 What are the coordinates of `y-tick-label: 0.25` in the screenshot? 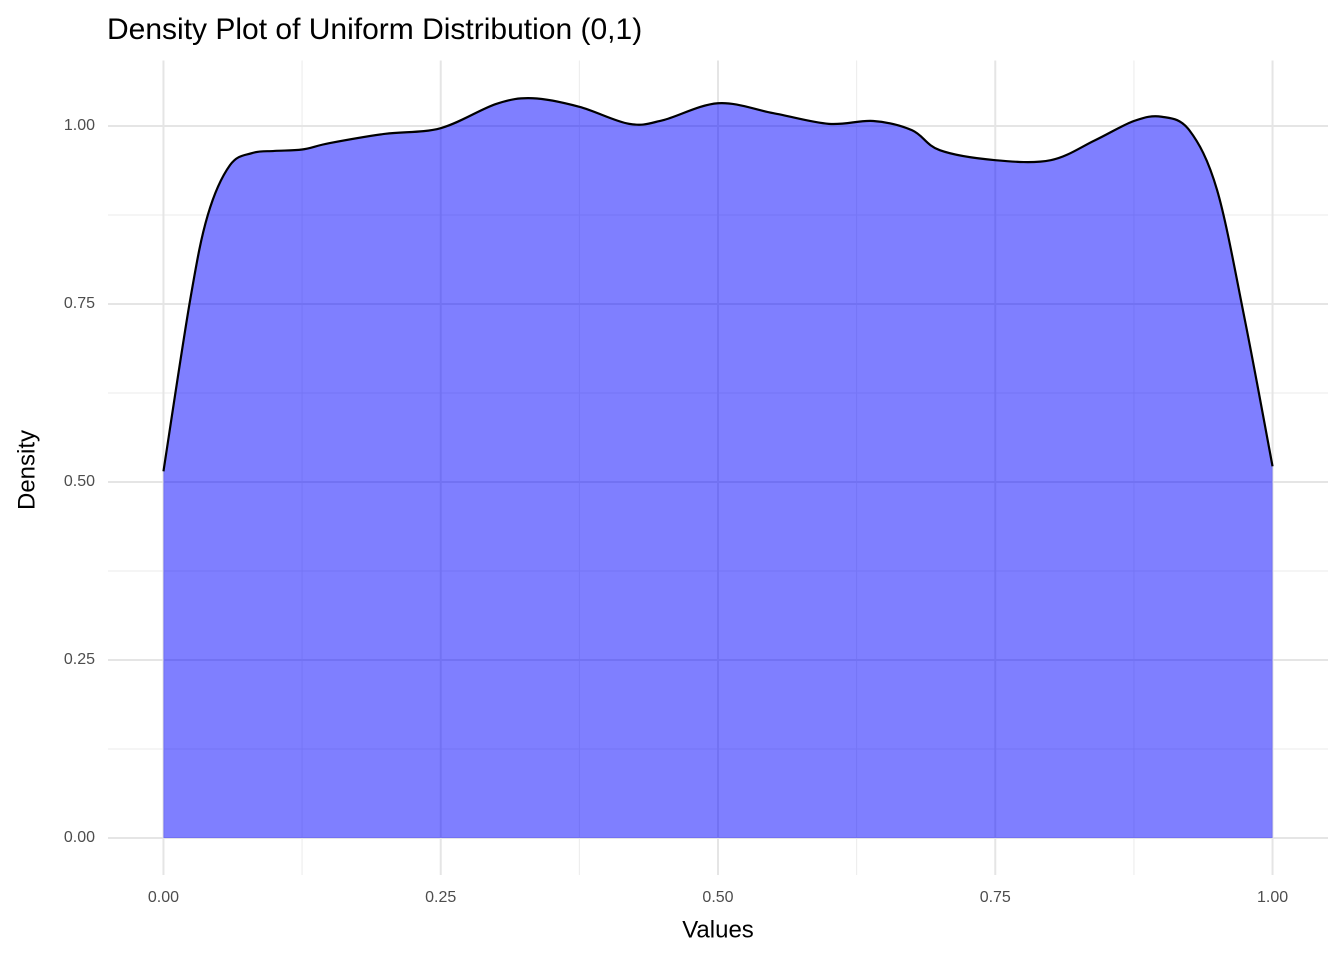 It's located at (79, 659).